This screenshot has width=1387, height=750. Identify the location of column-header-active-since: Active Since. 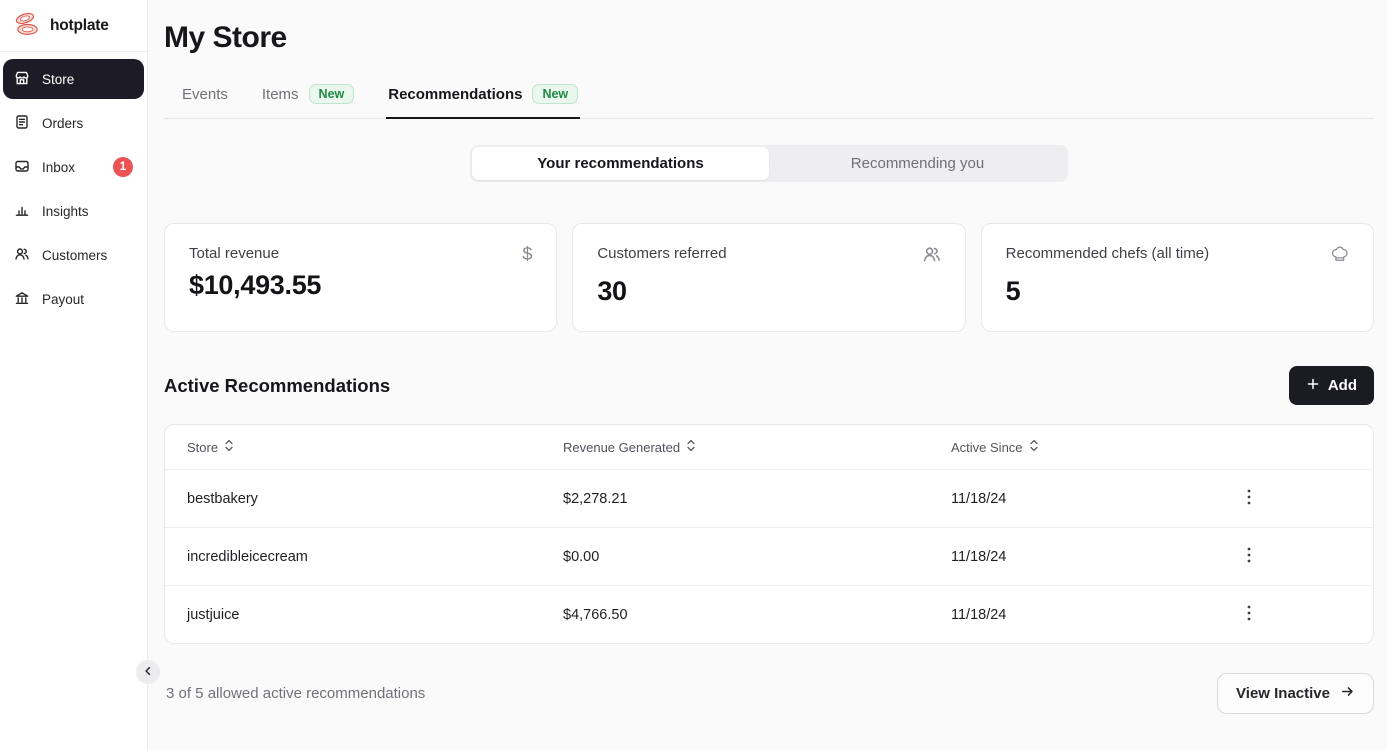
(1088, 447).